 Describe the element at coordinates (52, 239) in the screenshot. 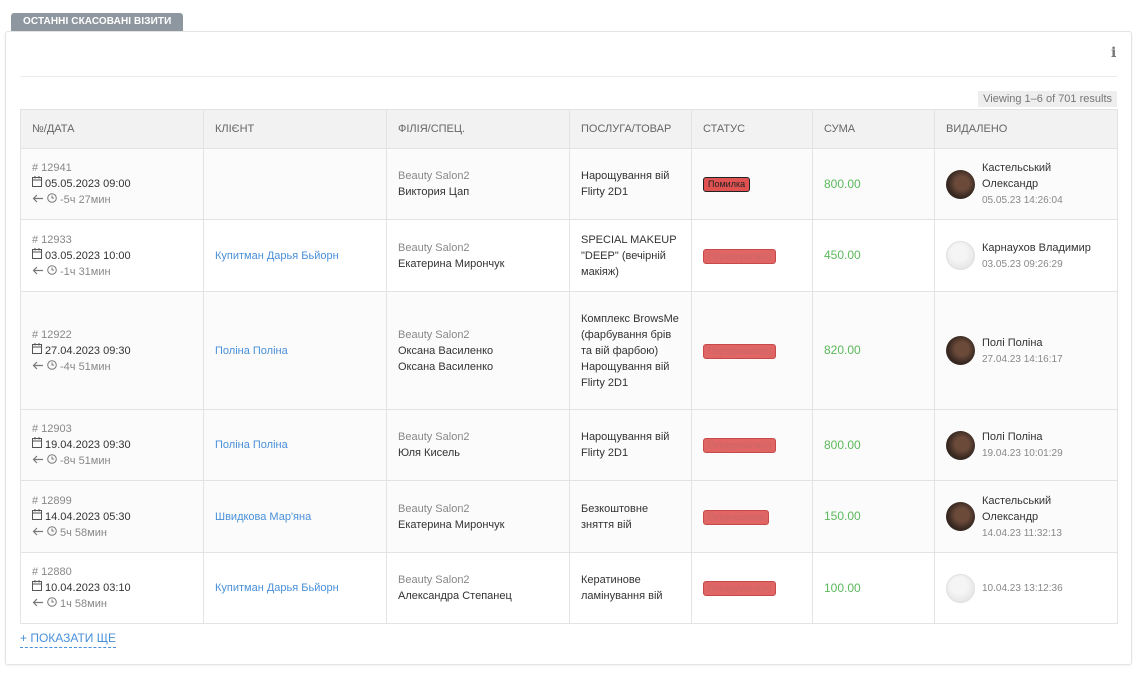

I see `visit-number: # 12933` at that location.